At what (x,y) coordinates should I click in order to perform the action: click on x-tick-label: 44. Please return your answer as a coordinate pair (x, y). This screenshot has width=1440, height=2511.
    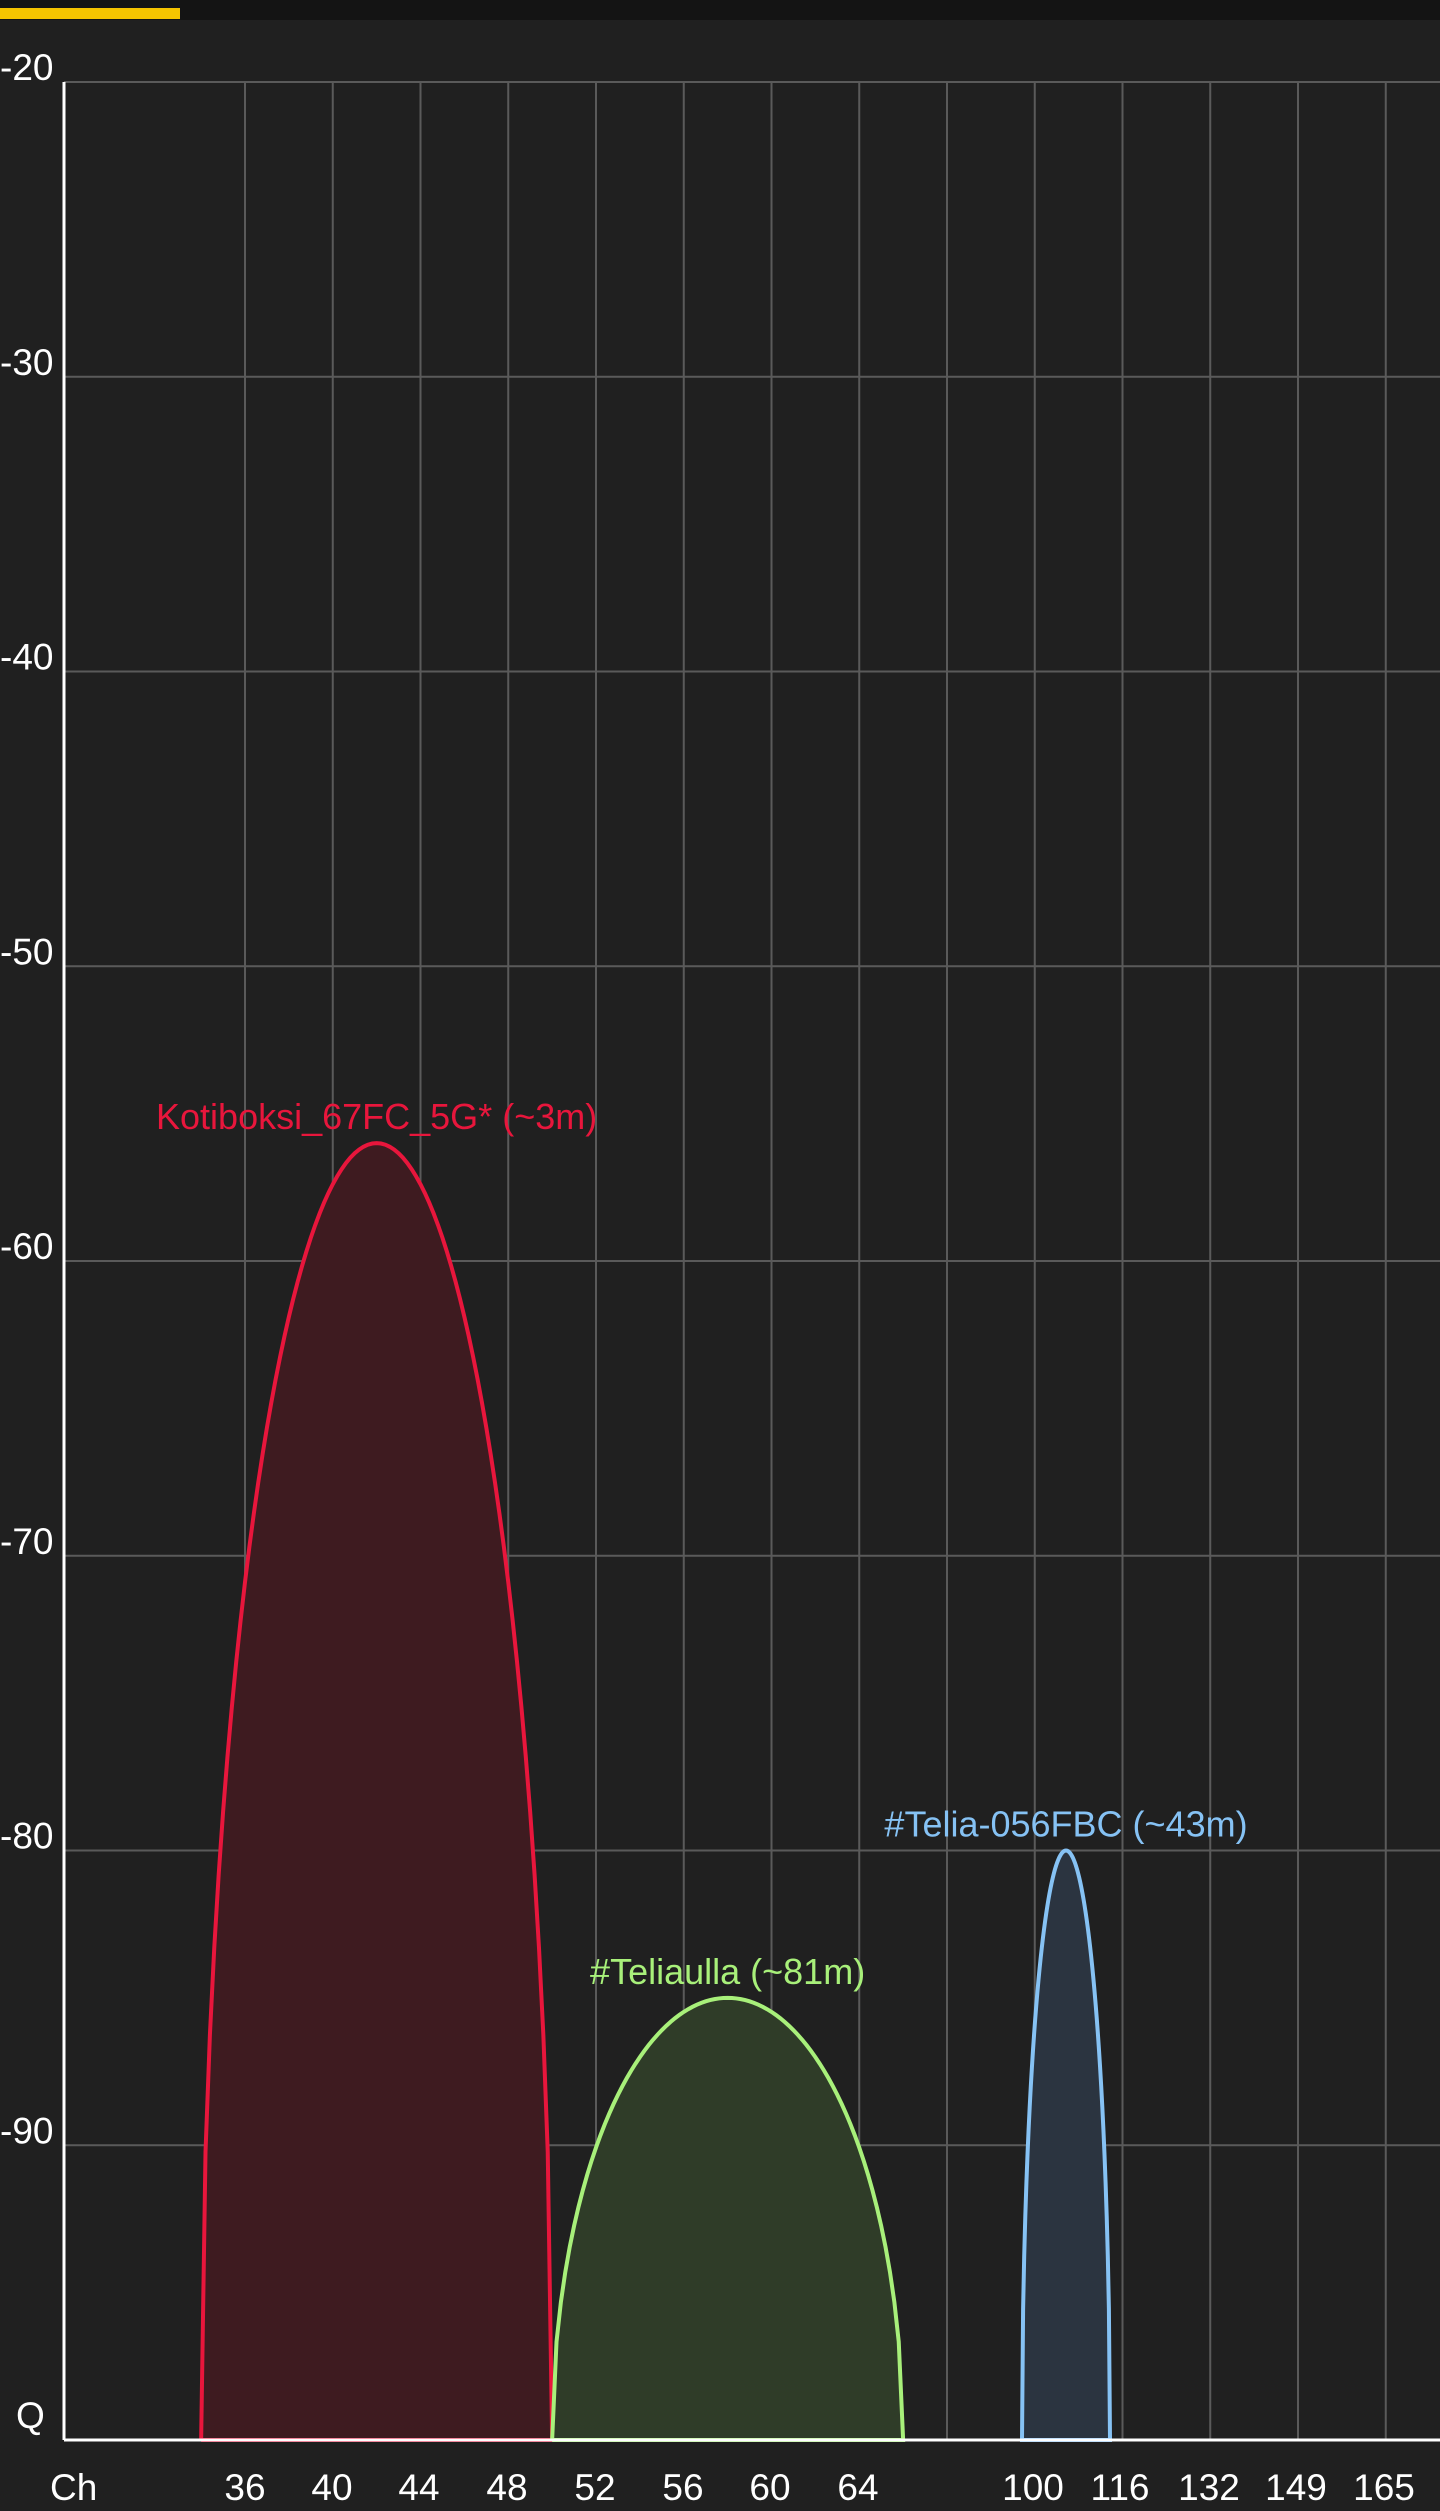
    Looking at the image, I should click on (418, 2487).